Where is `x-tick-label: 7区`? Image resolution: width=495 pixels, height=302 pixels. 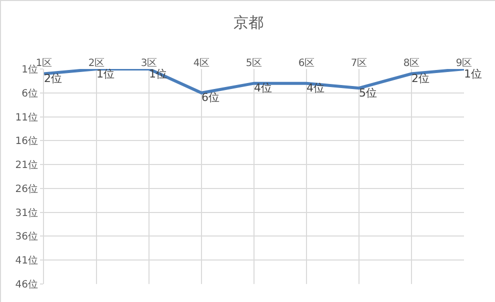 x-tick-label: 7区 is located at coordinates (359, 63).